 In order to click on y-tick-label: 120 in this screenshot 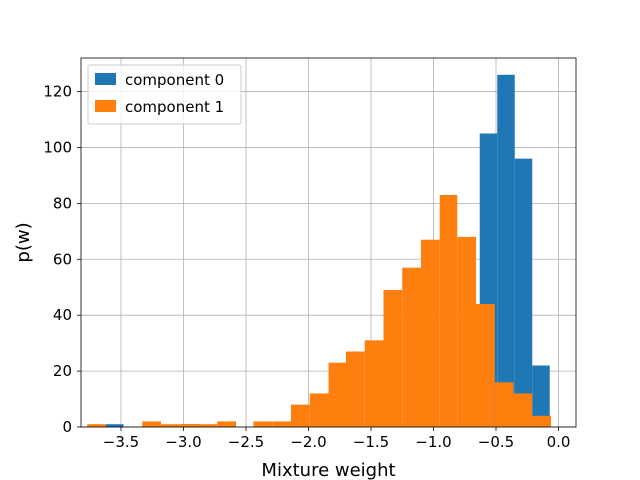, I will do `click(57, 92)`.